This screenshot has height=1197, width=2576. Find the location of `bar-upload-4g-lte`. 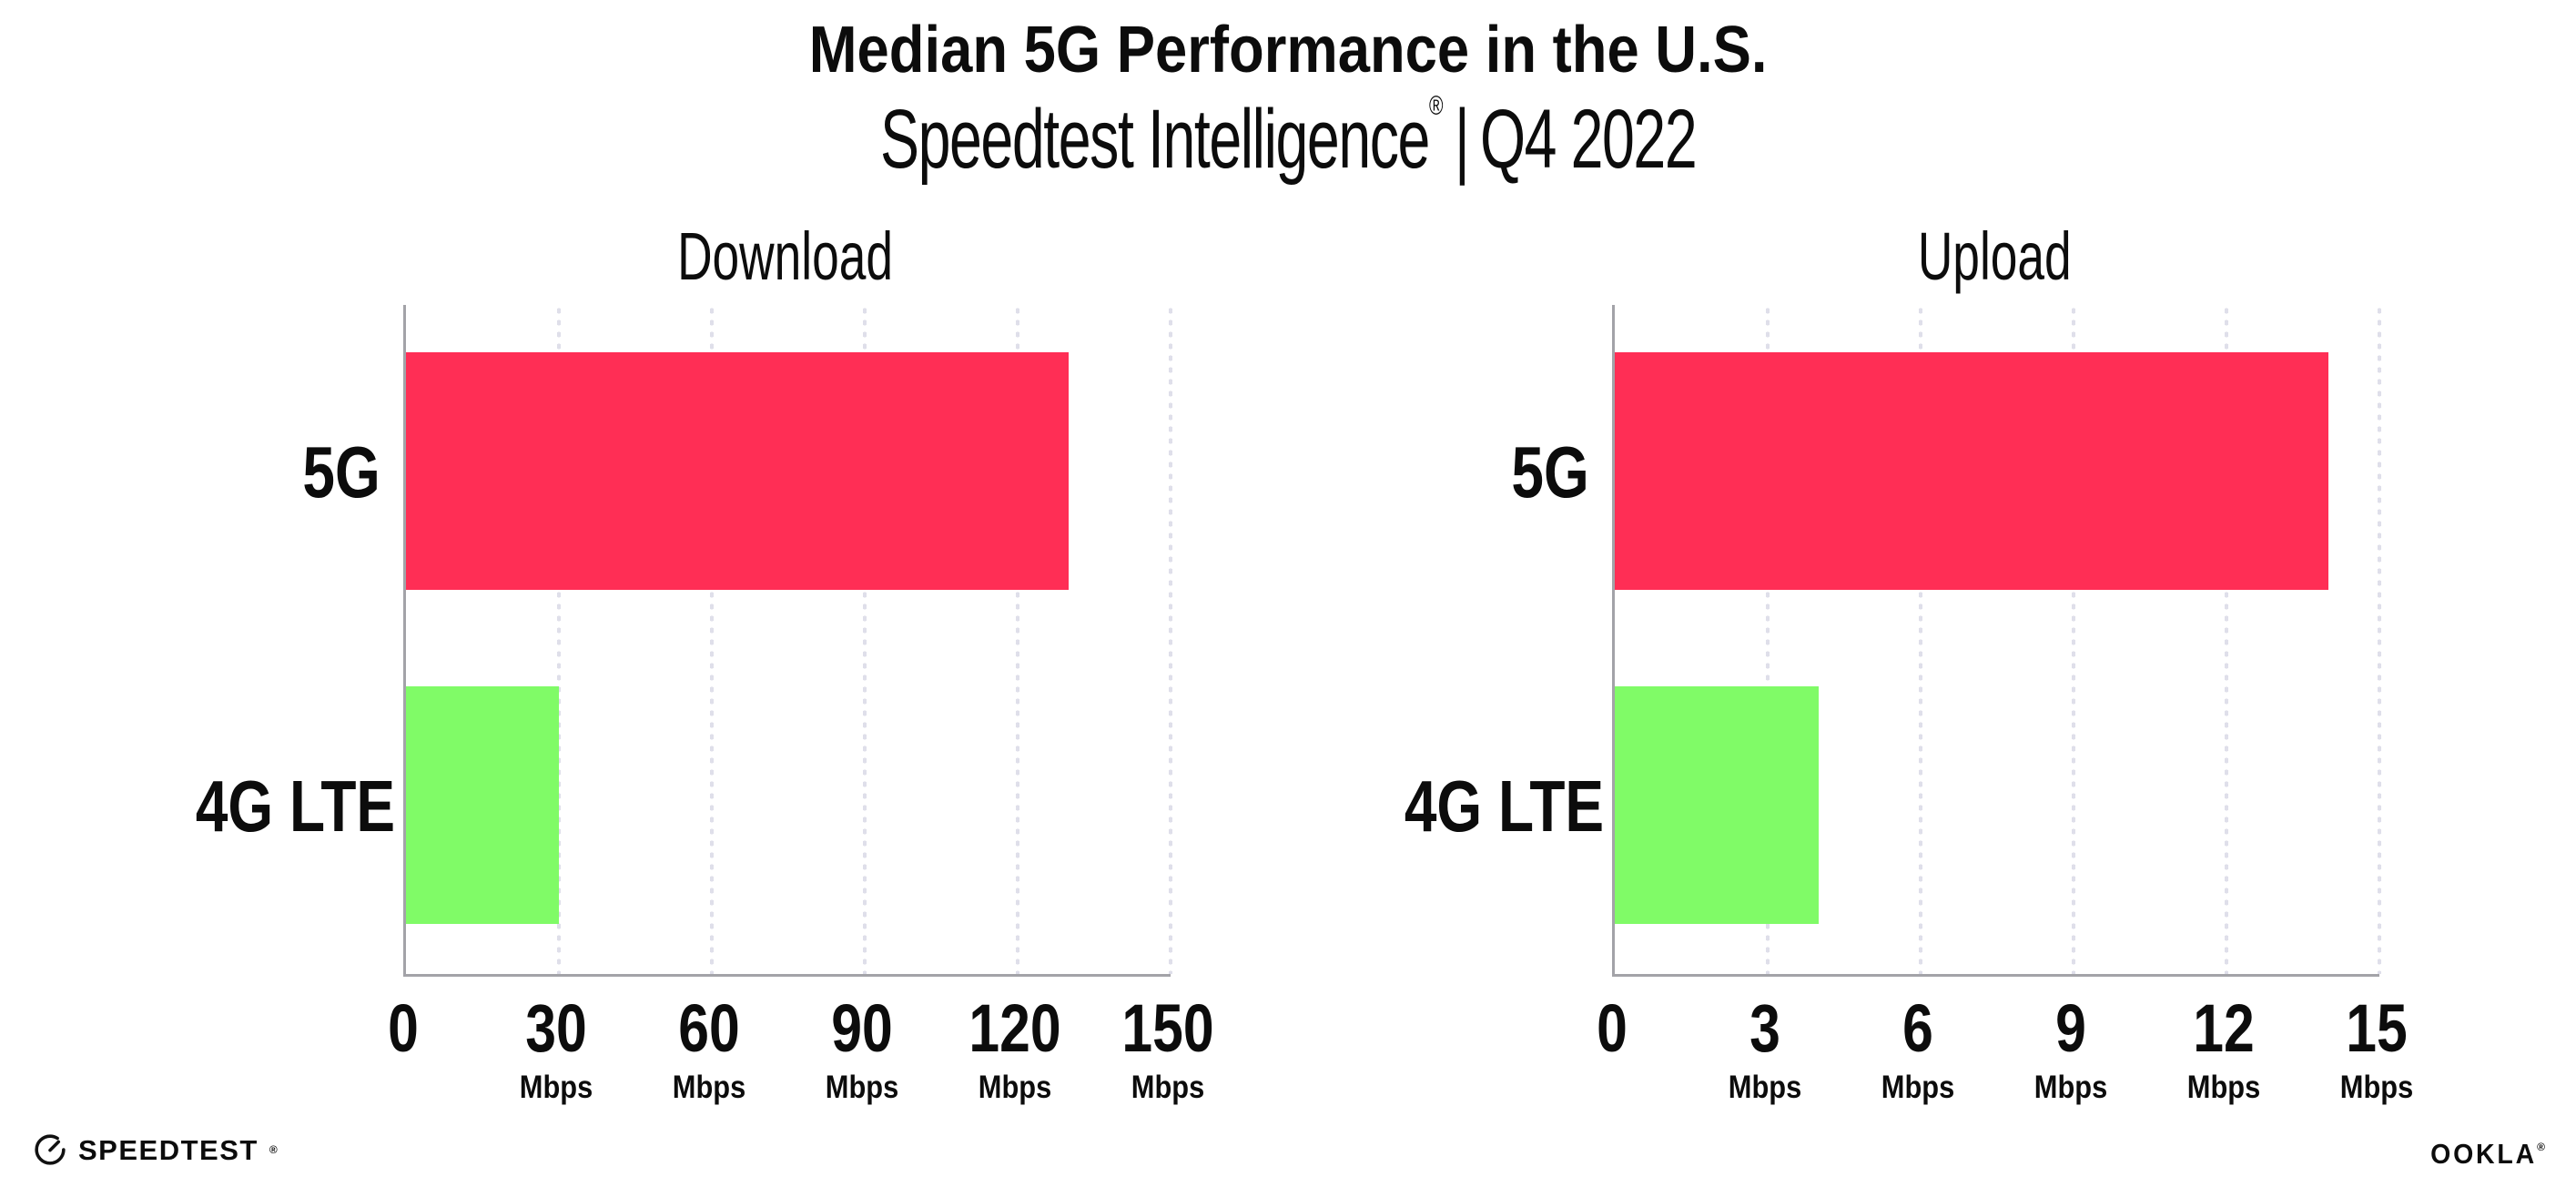

bar-upload-4g-lte is located at coordinates (1717, 804).